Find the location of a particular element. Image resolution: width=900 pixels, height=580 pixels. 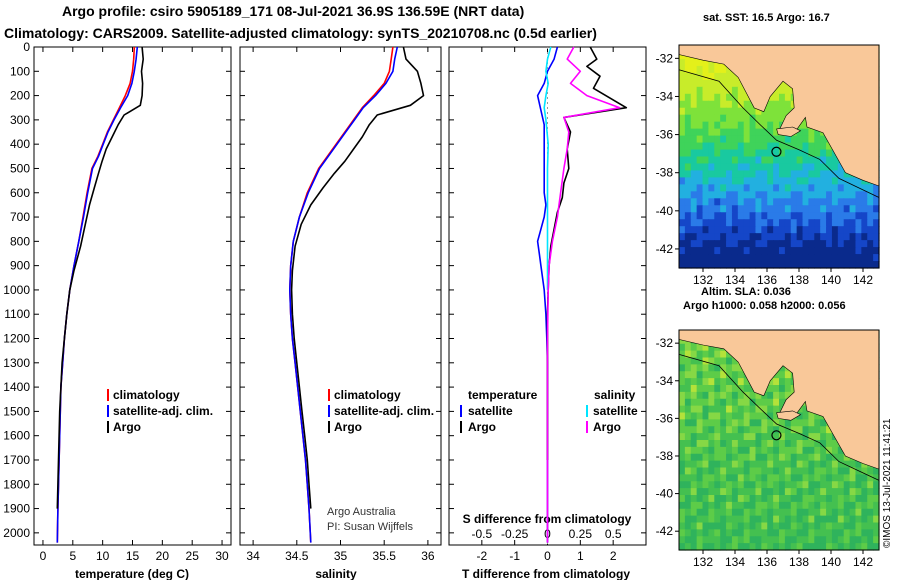

map-y-tick-label: -32 is located at coordinates (665, 58).